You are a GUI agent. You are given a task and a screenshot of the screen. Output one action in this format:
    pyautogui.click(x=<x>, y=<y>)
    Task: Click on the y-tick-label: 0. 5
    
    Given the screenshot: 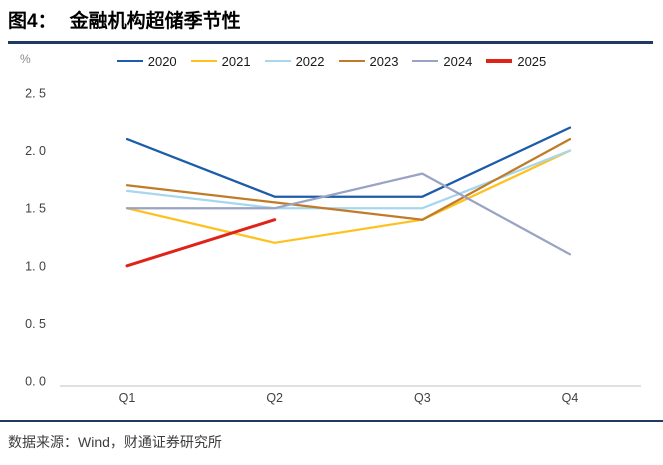 What is the action you would take?
    pyautogui.click(x=35, y=324)
    